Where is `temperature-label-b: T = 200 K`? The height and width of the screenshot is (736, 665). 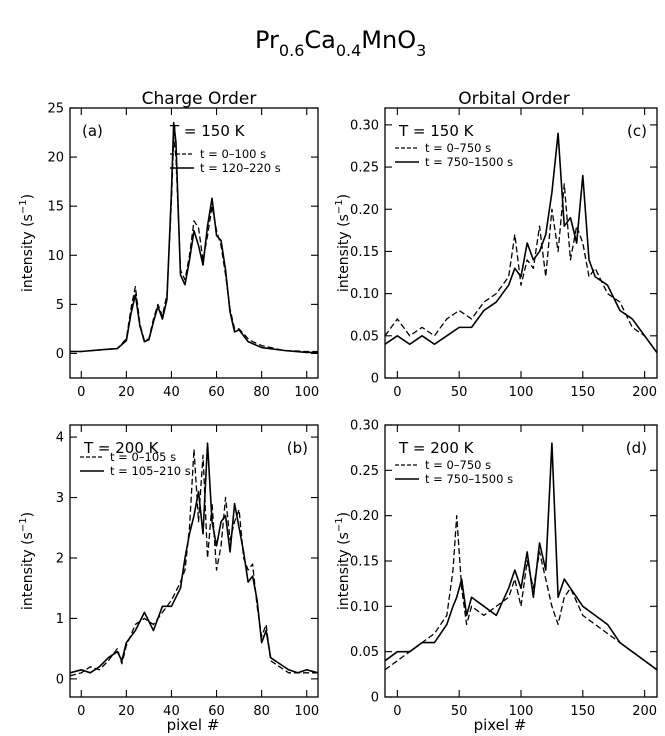 temperature-label-b: T = 200 K is located at coordinates (121, 448).